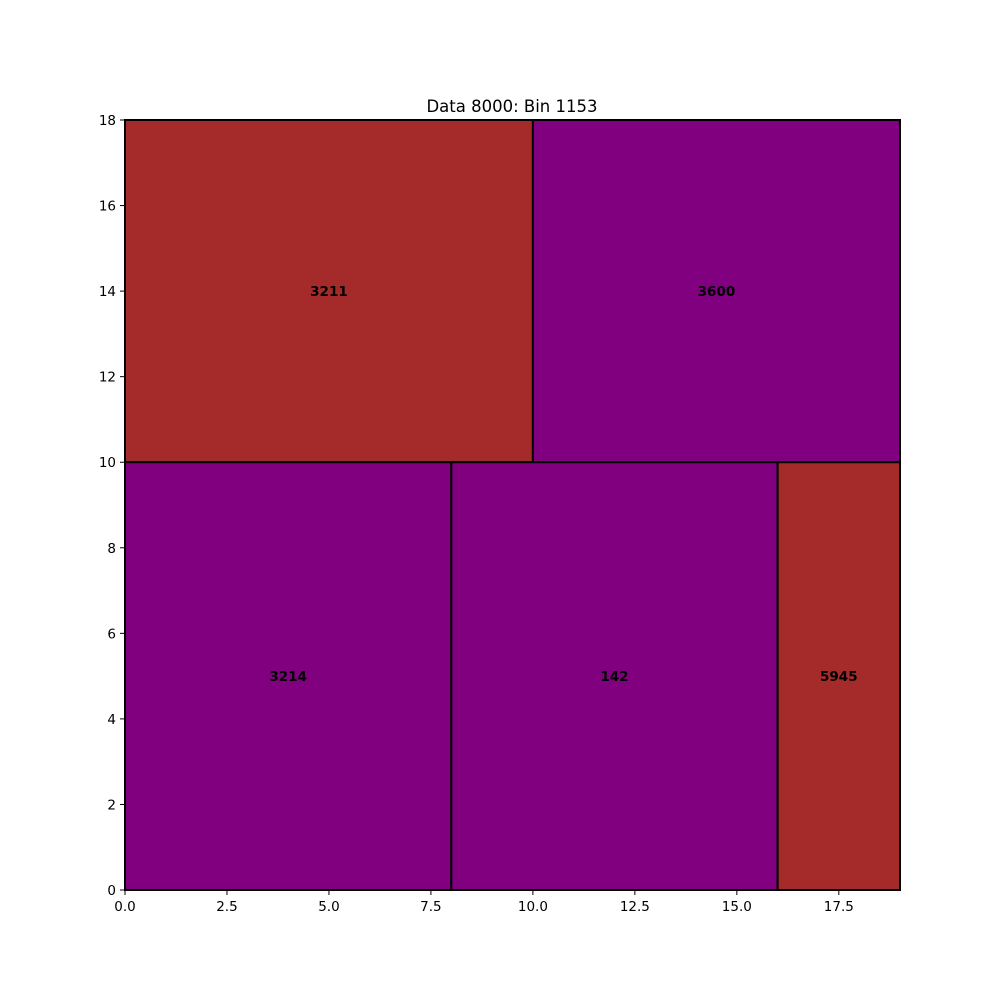 The height and width of the screenshot is (1000, 1000). What do you see at coordinates (328, 907) in the screenshot?
I see `x-tick-label: 5.0` at bounding box center [328, 907].